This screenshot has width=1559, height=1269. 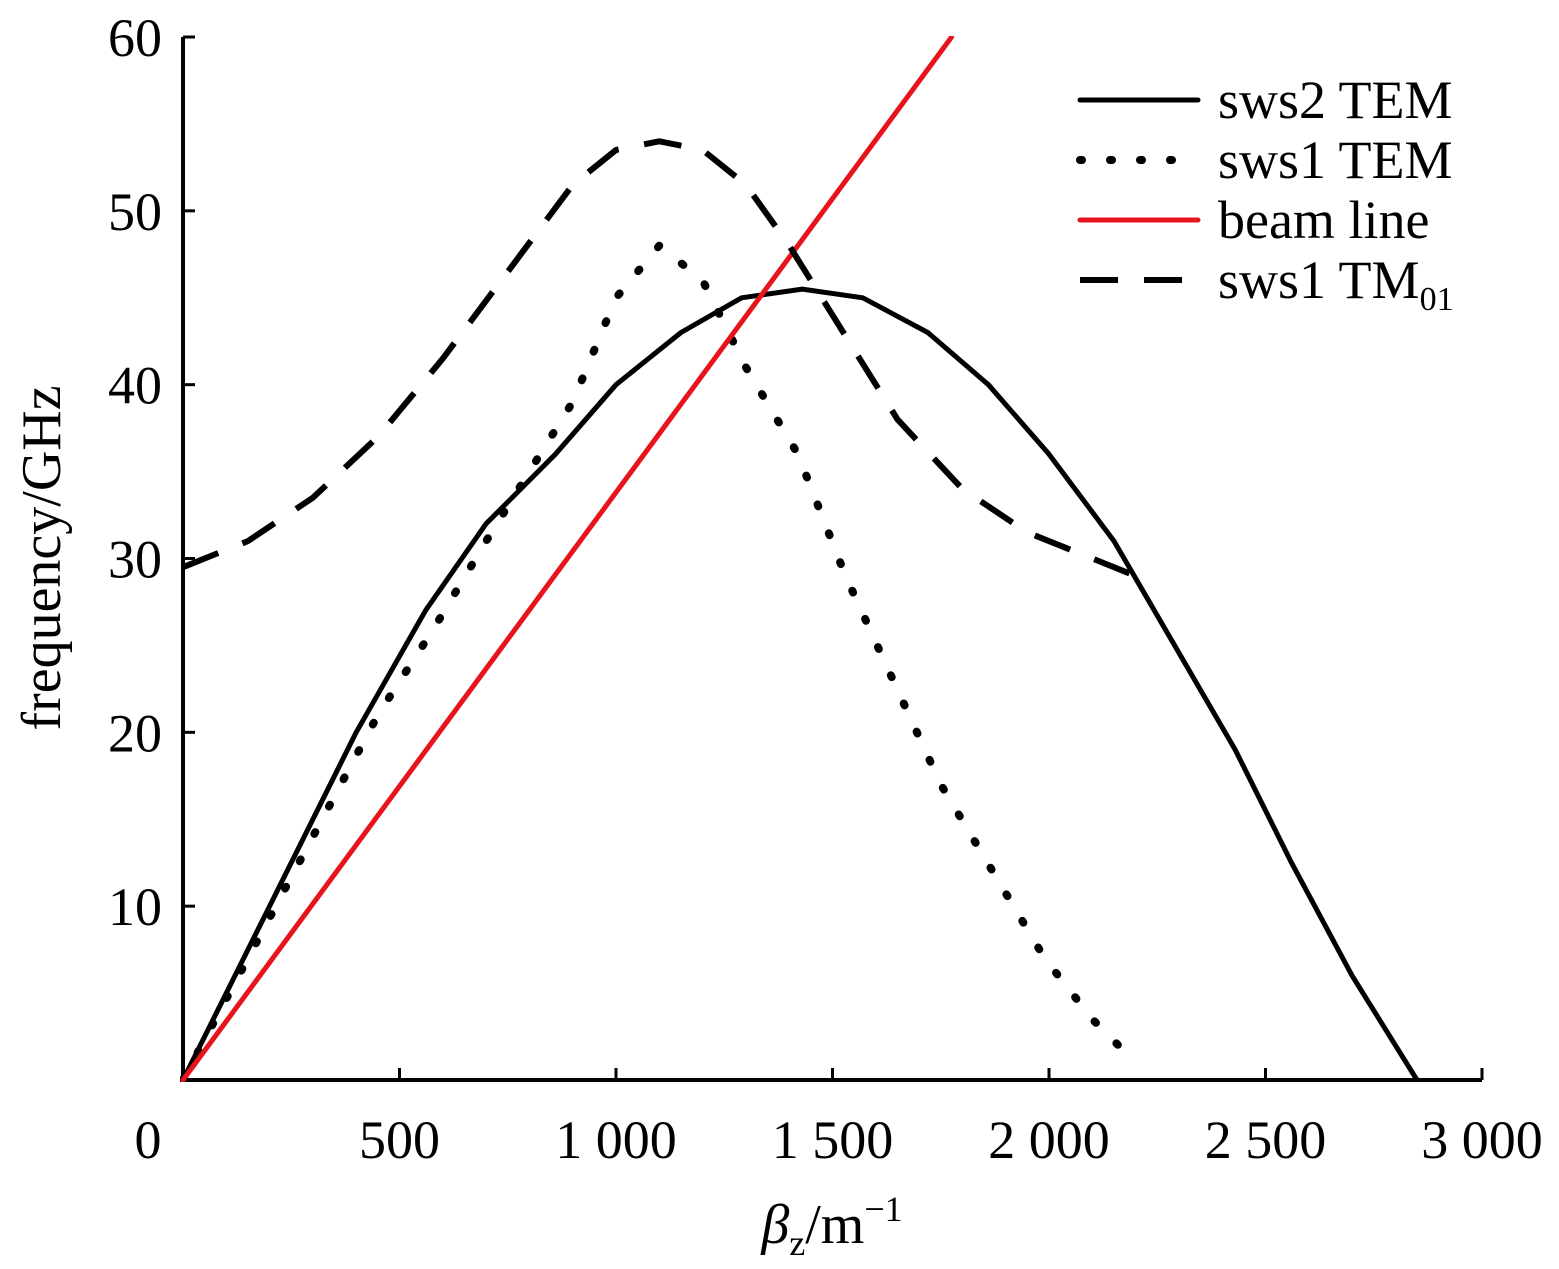 I want to click on legend-label-3: sws1 TM01, so click(x=1336, y=284).